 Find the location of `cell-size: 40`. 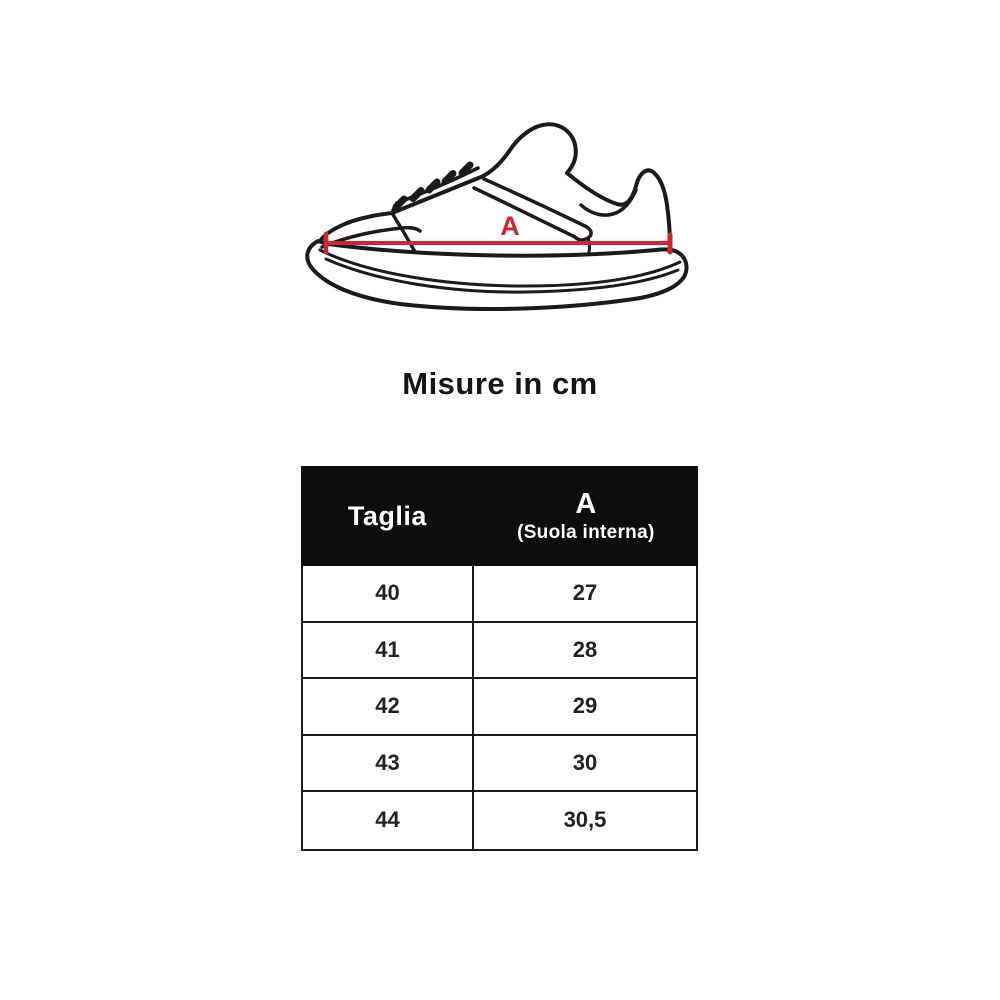

cell-size: 40 is located at coordinates (388, 593).